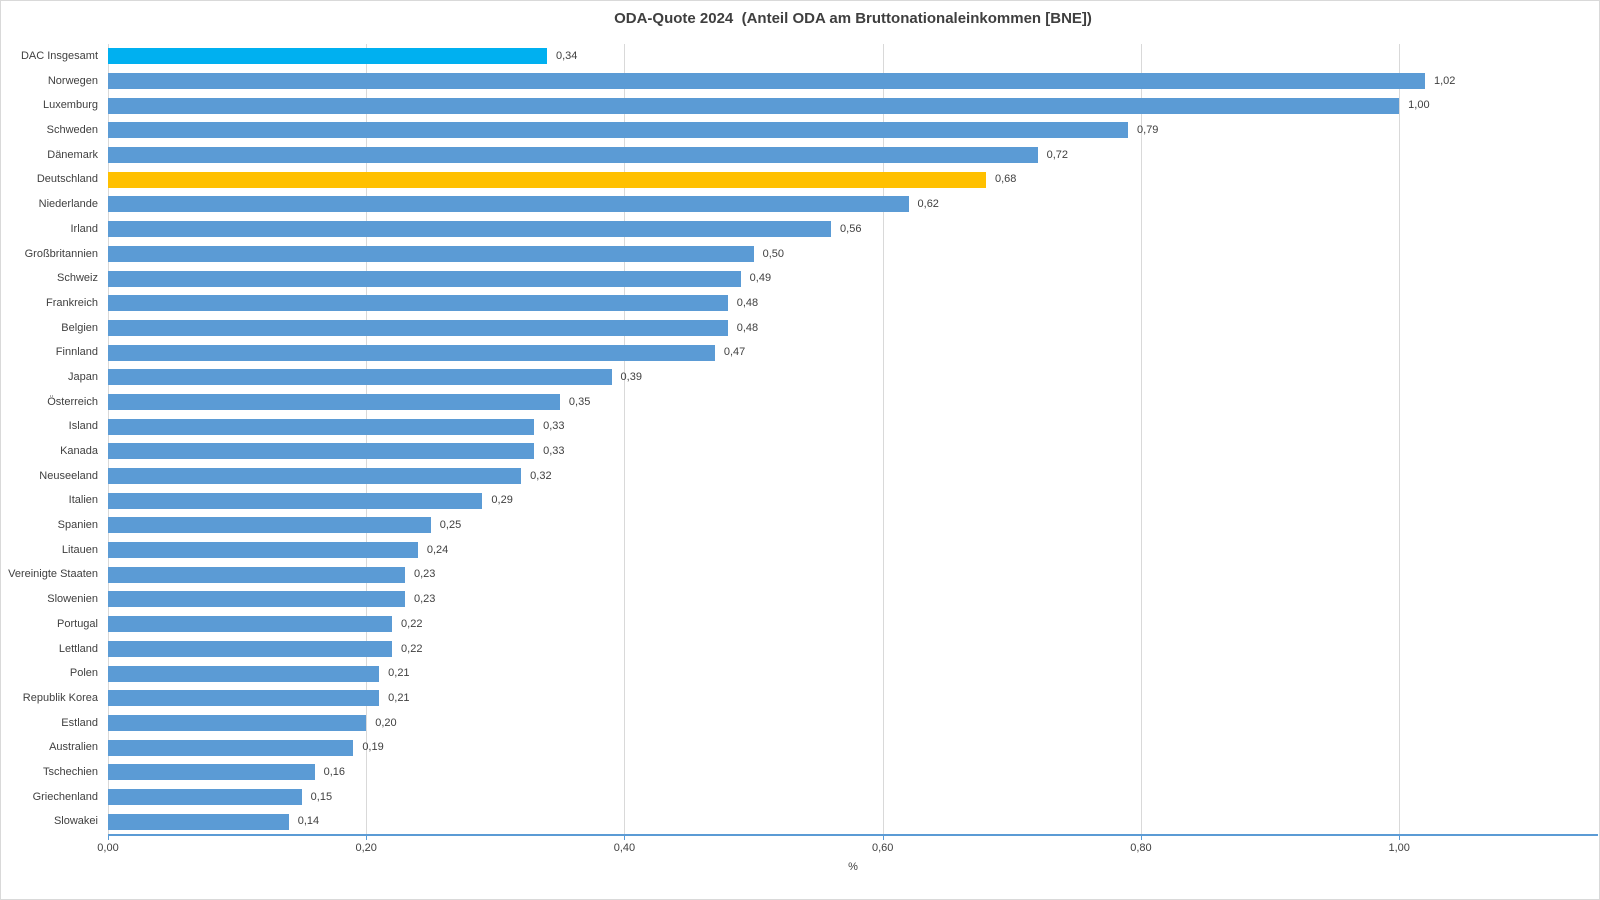 The height and width of the screenshot is (900, 1600). I want to click on bar-row: Spanien 0,25, so click(828, 525).